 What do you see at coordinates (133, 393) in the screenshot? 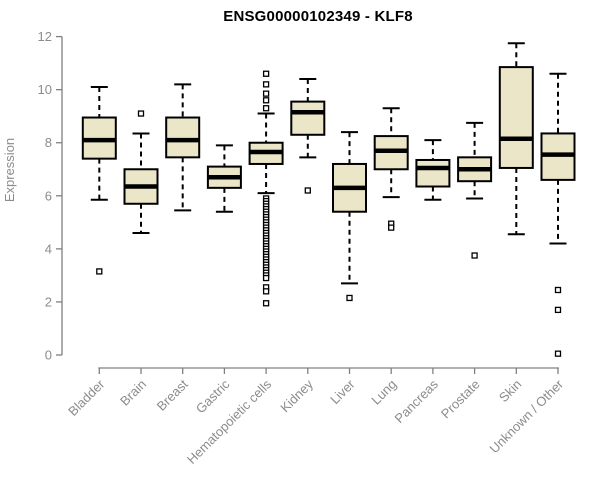
I see `x-axis-label: Brain` at bounding box center [133, 393].